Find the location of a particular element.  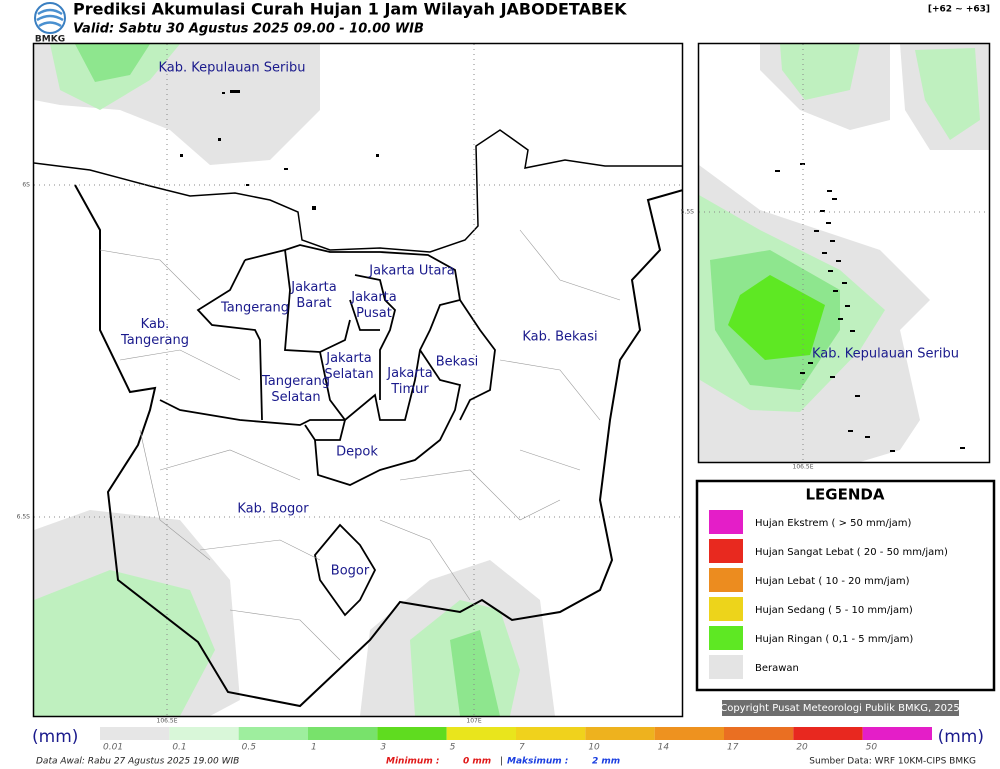

region-label: Jakarta Timur is located at coordinates (409, 381).